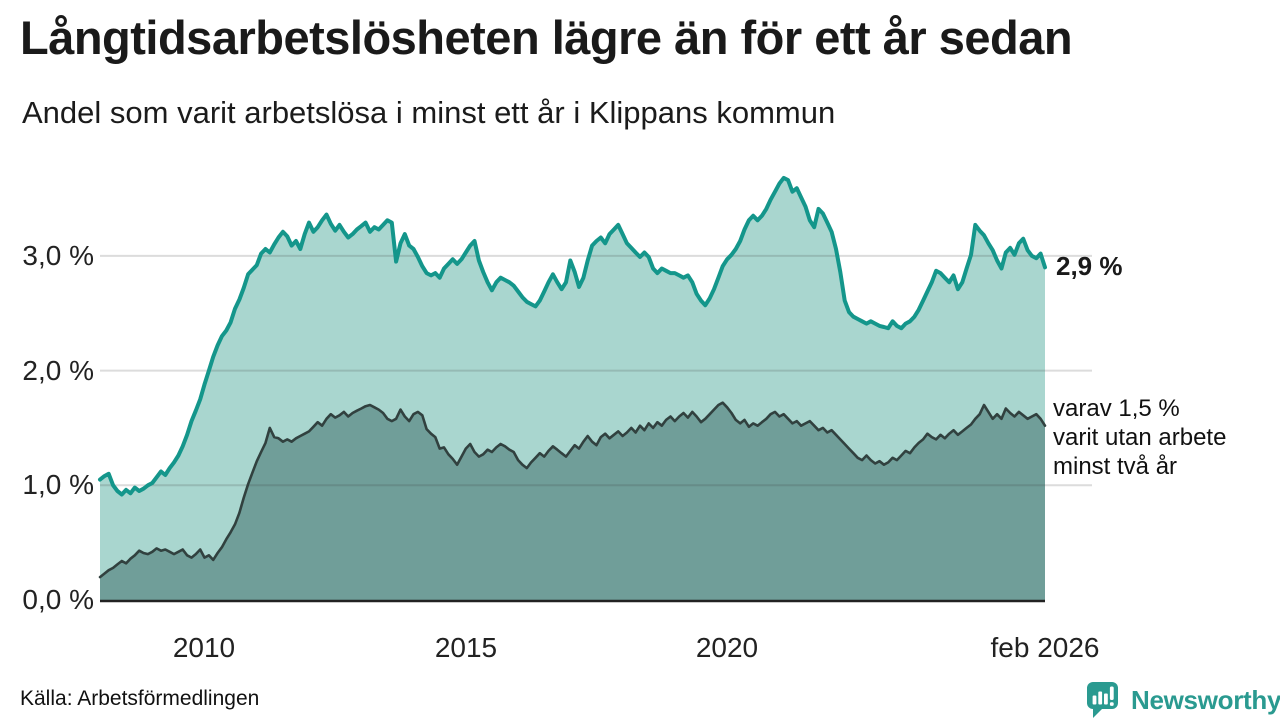  Describe the element at coordinates (1205, 699) in the screenshot. I see `newsworthy-logo-text: Newsworthy` at that location.